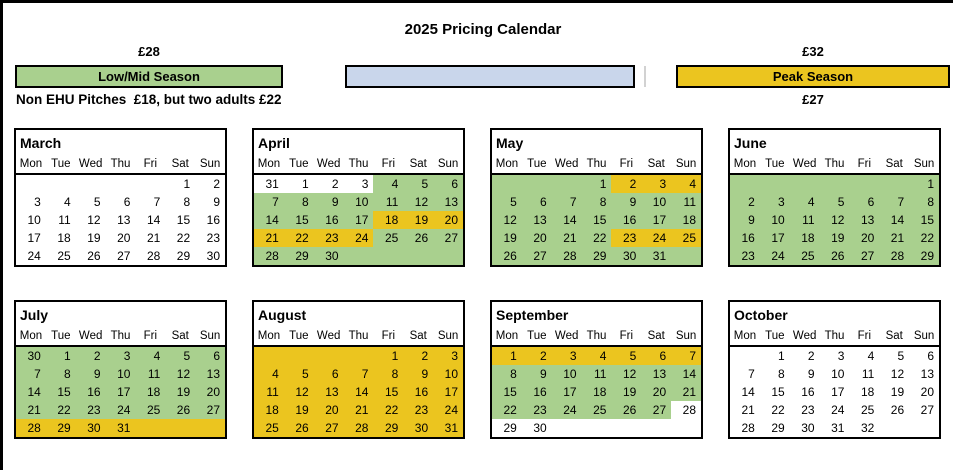 This screenshot has height=470, width=966. What do you see at coordinates (656, 184) in the screenshot?
I see `date-cell: 3` at bounding box center [656, 184].